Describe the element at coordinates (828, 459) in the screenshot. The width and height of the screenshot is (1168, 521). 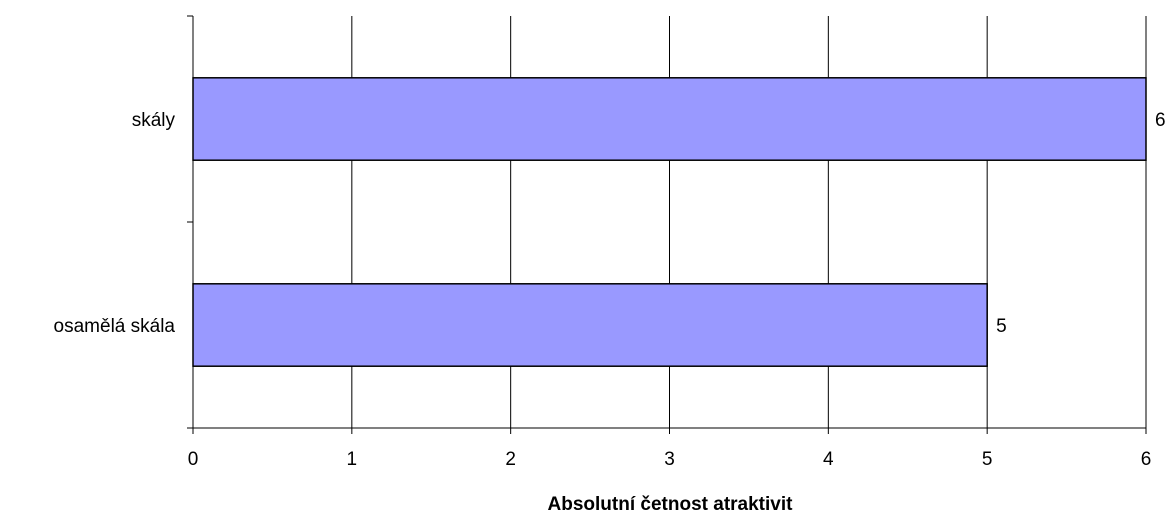
I see `x-tick-label-4: 4` at that location.